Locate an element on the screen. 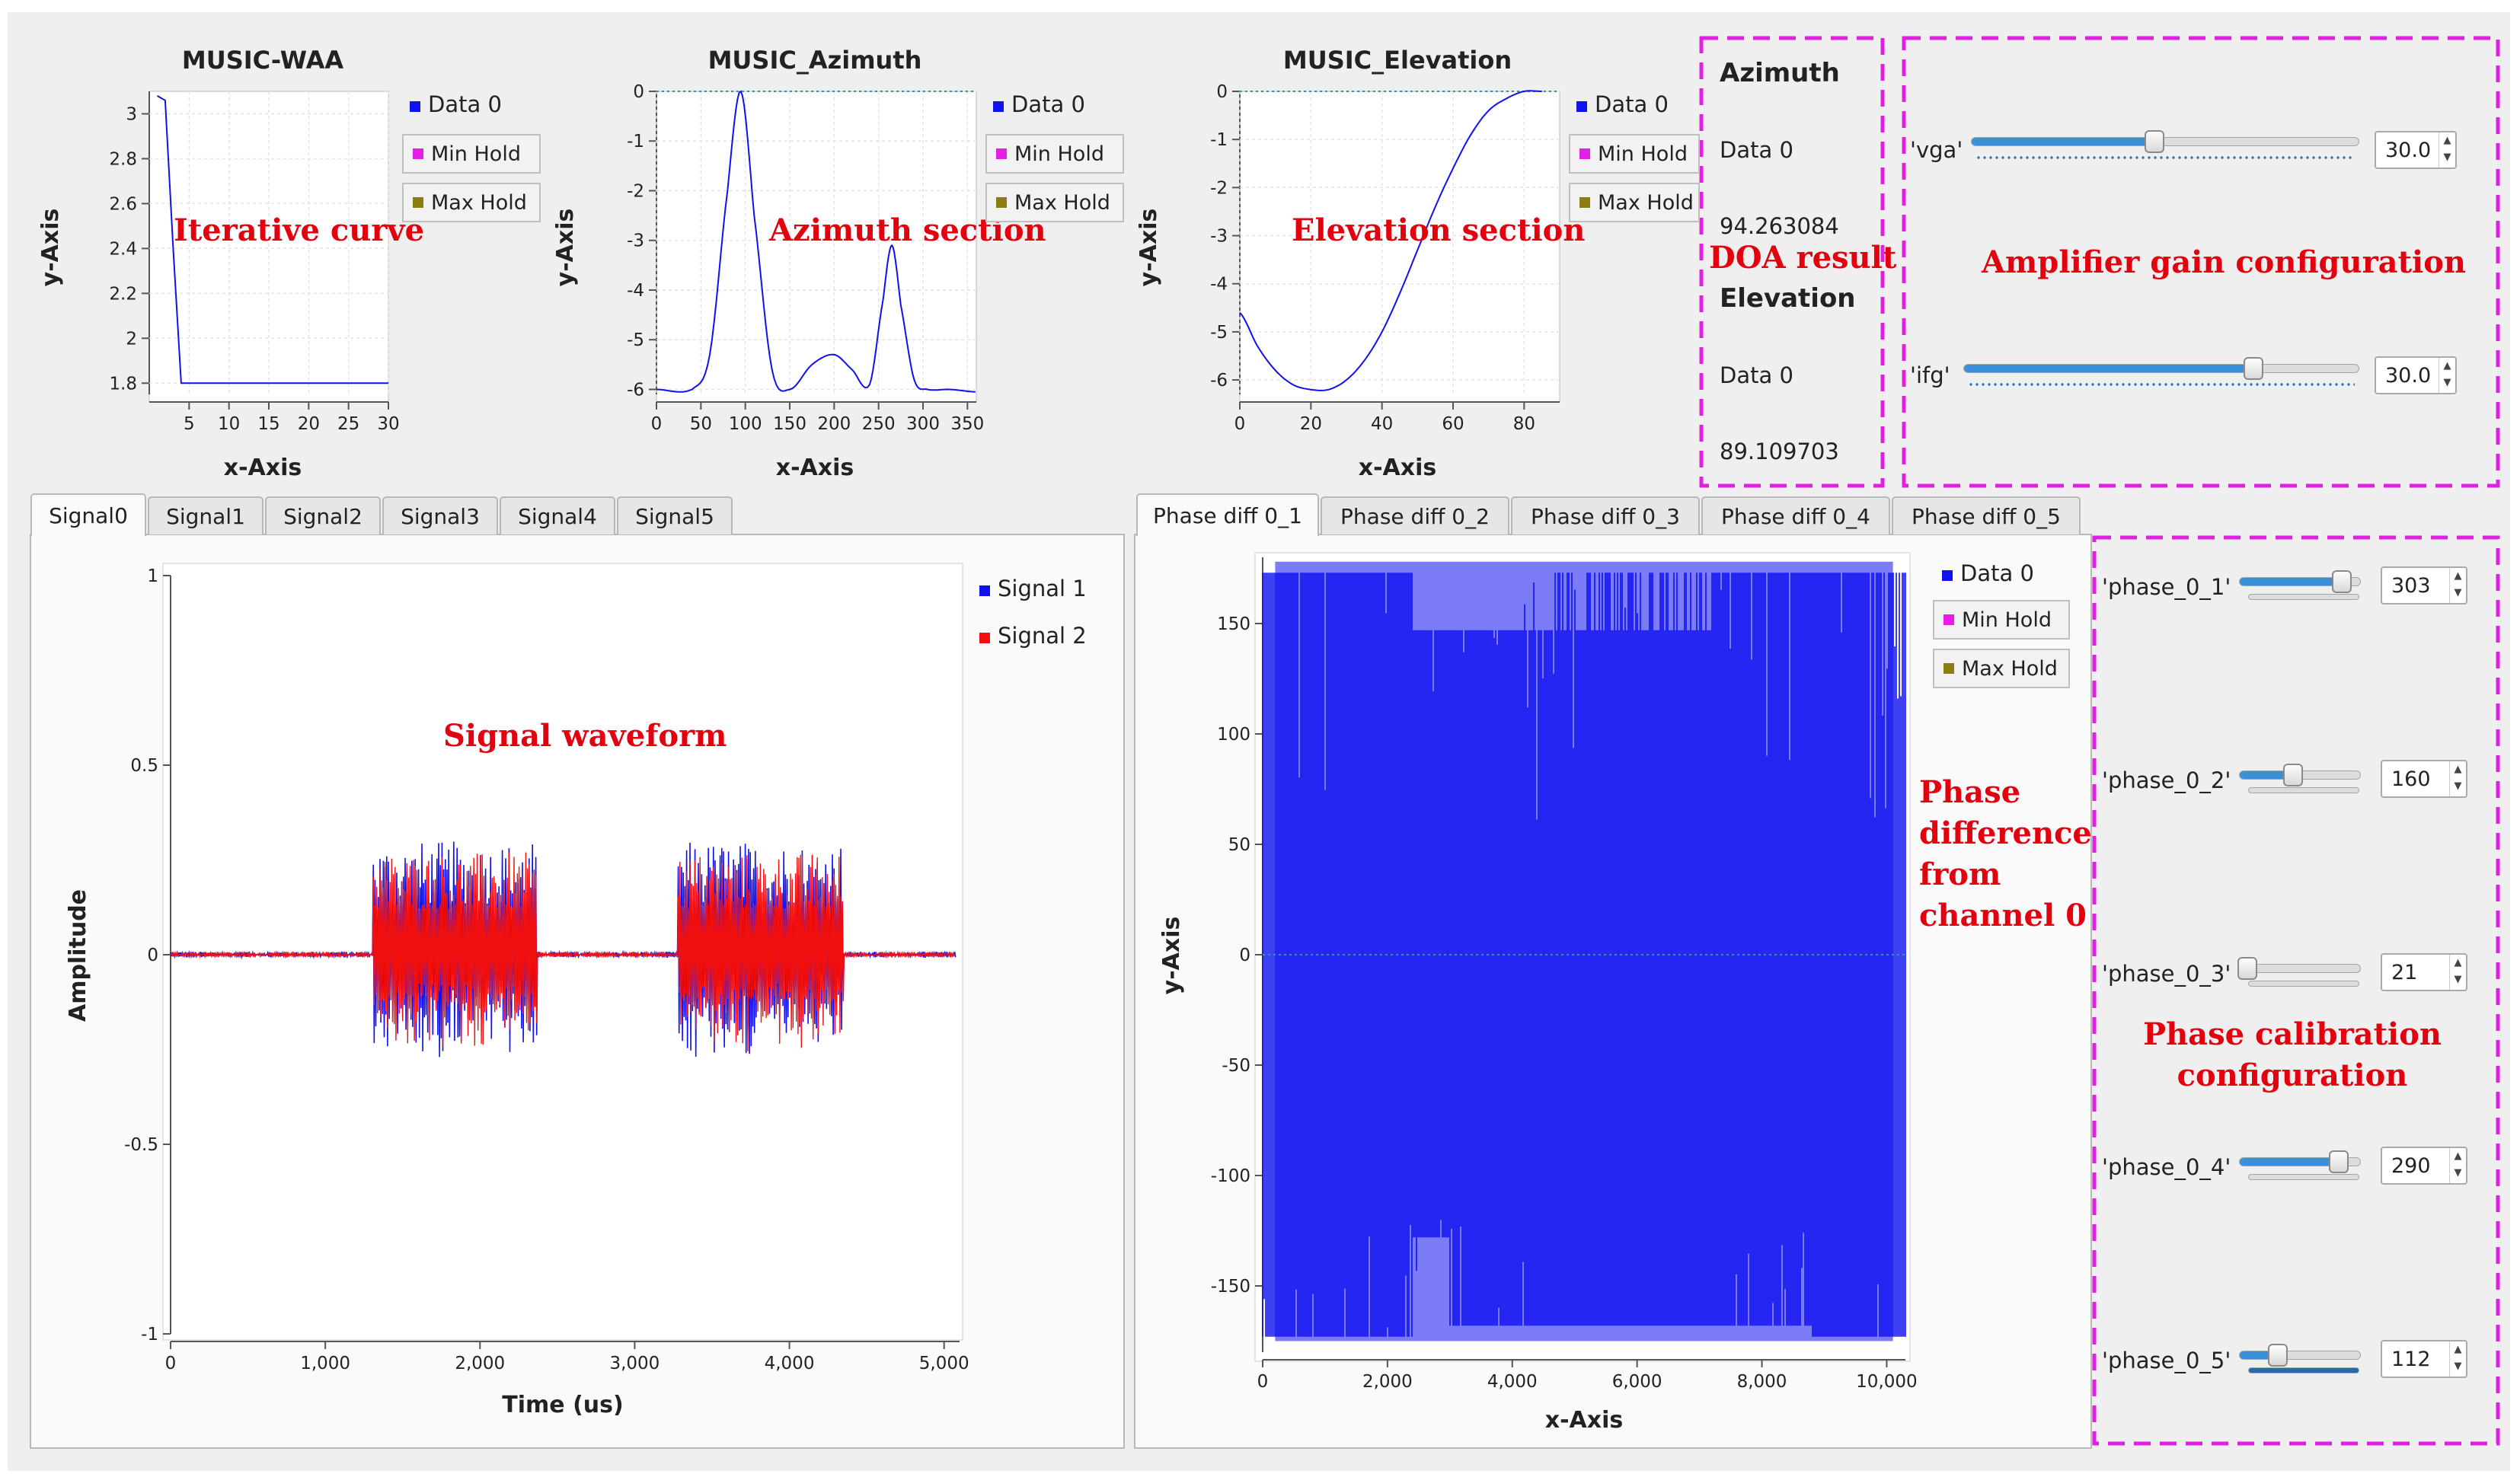 Image resolution: width=2520 pixels, height=1477 pixels. phase-tab-3: Phase diff 0_4 is located at coordinates (1795, 515).